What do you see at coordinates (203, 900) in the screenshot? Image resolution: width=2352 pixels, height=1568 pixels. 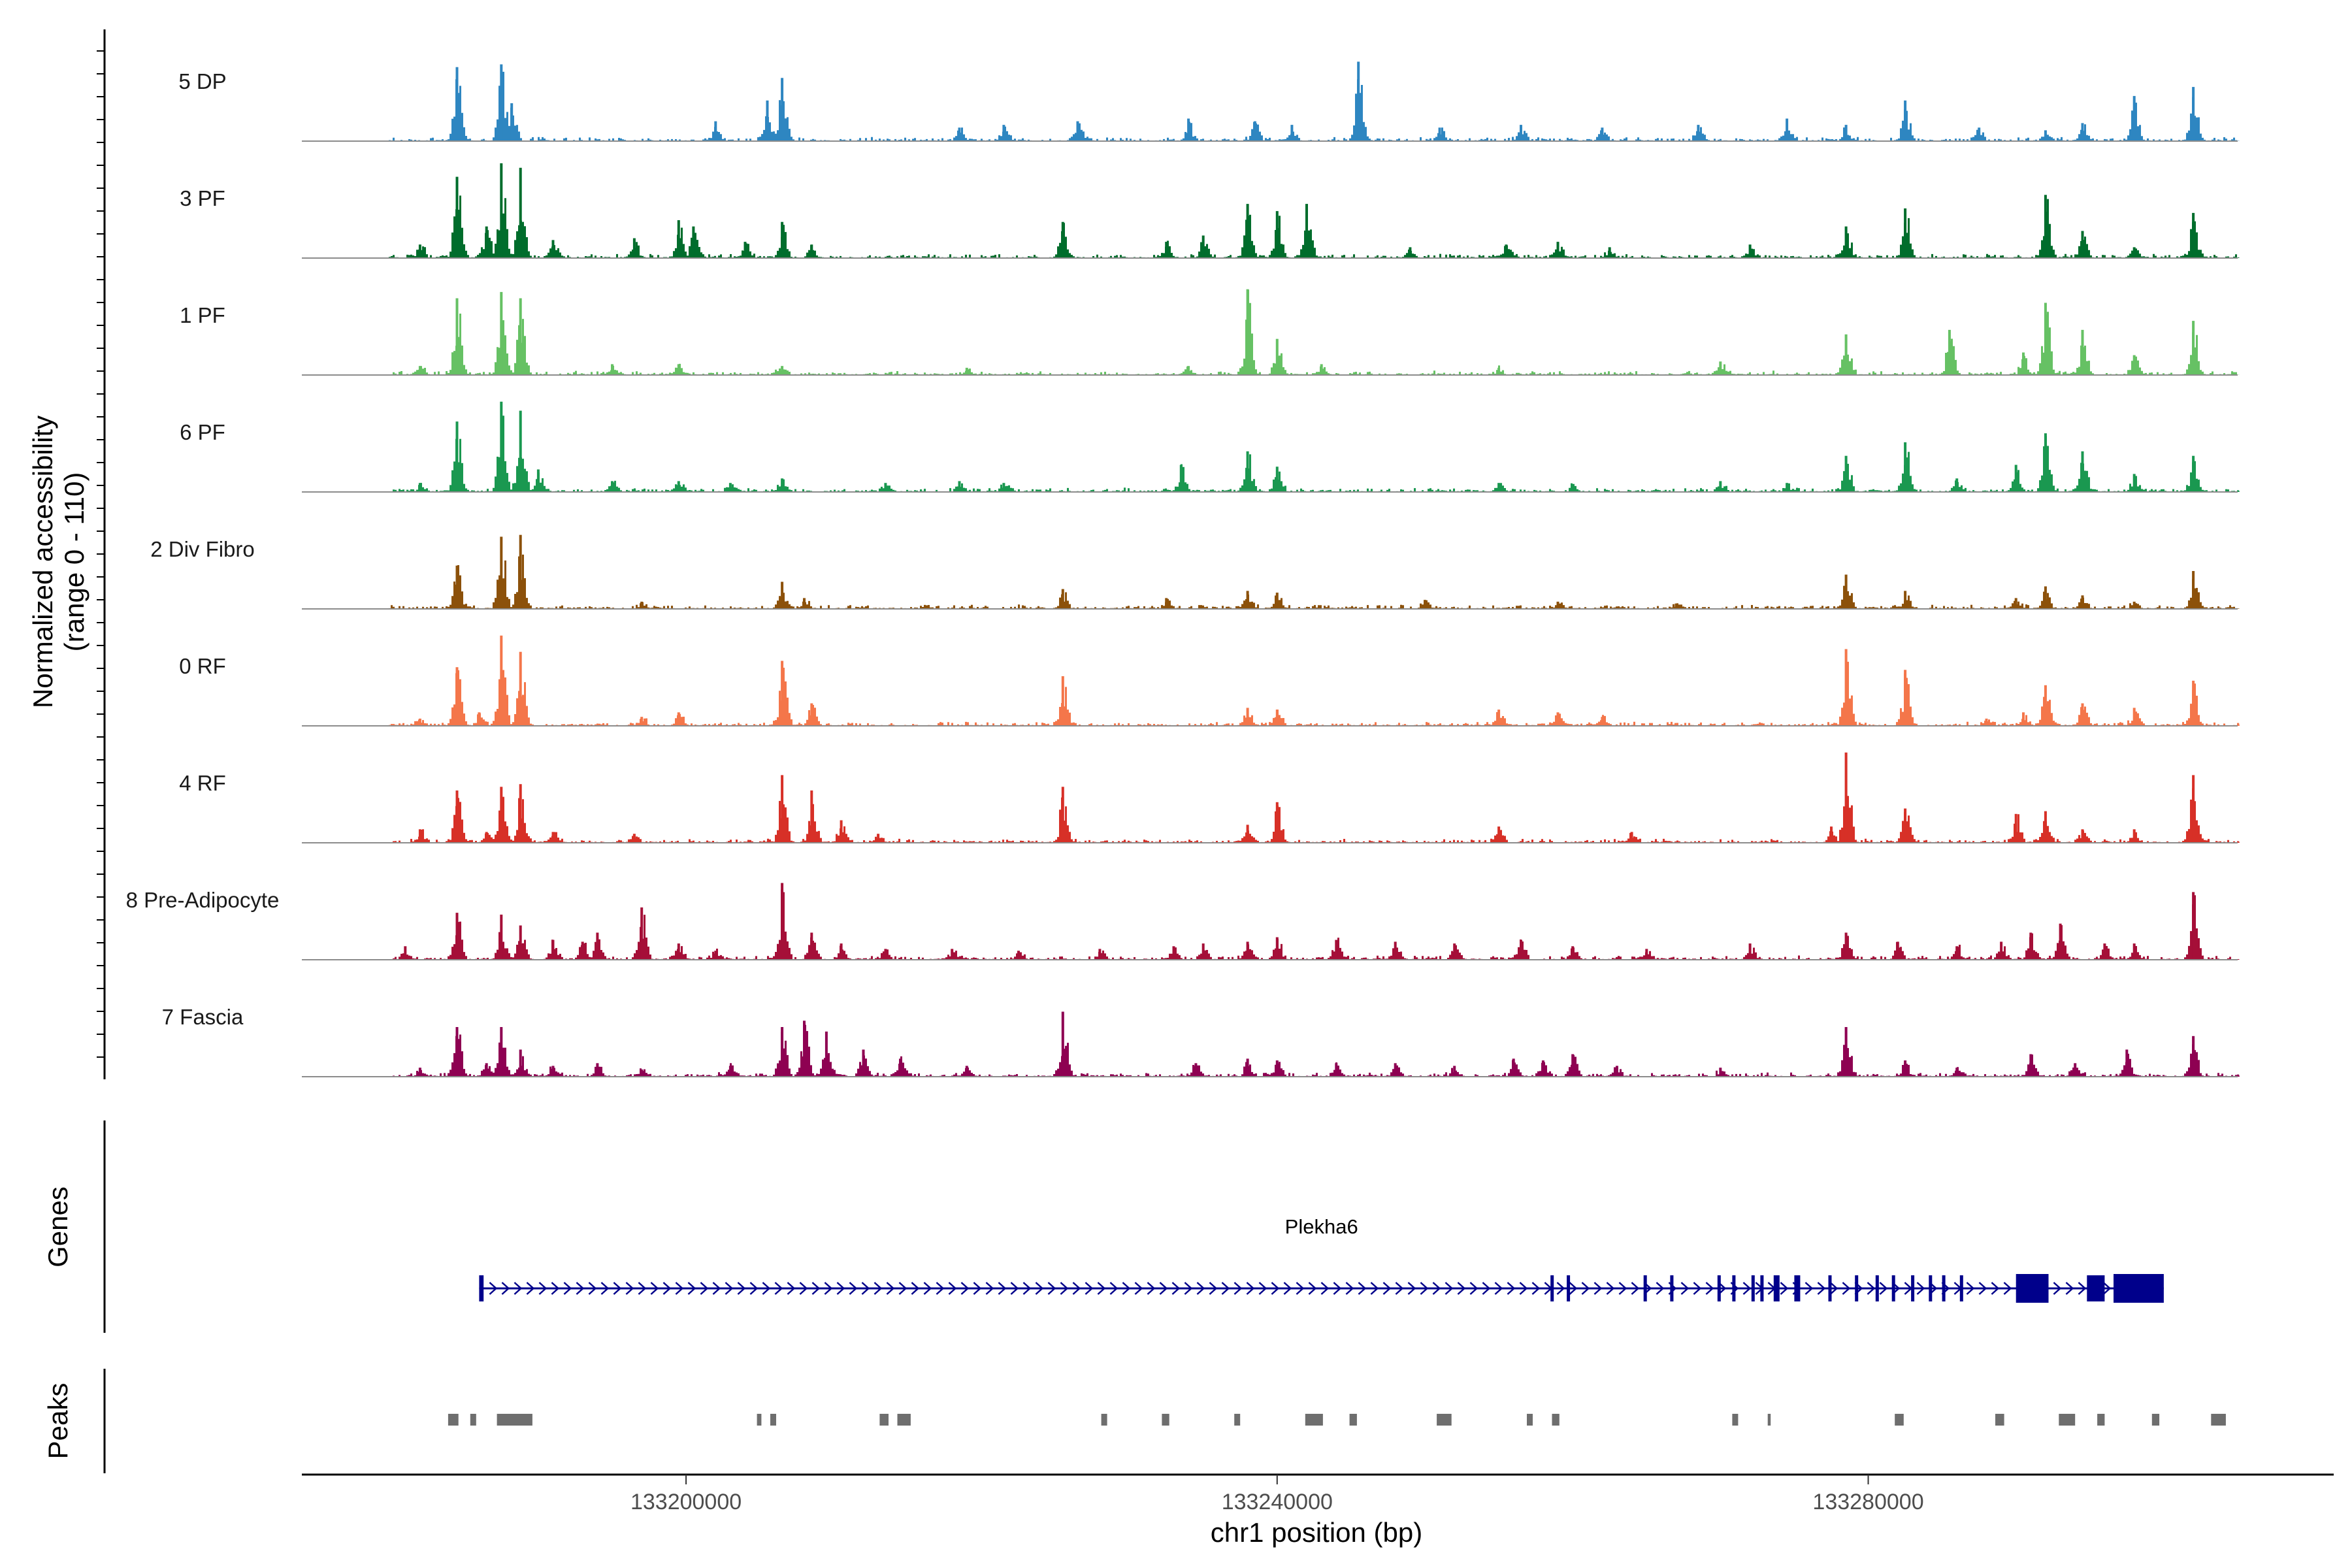 I see `track-label: 8 Pre-Adipocyte` at bounding box center [203, 900].